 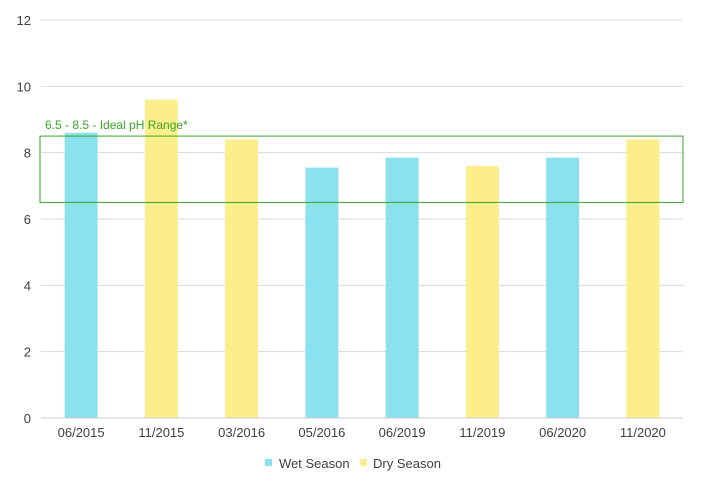 I want to click on y-tick-label: 12, so click(x=24, y=20).